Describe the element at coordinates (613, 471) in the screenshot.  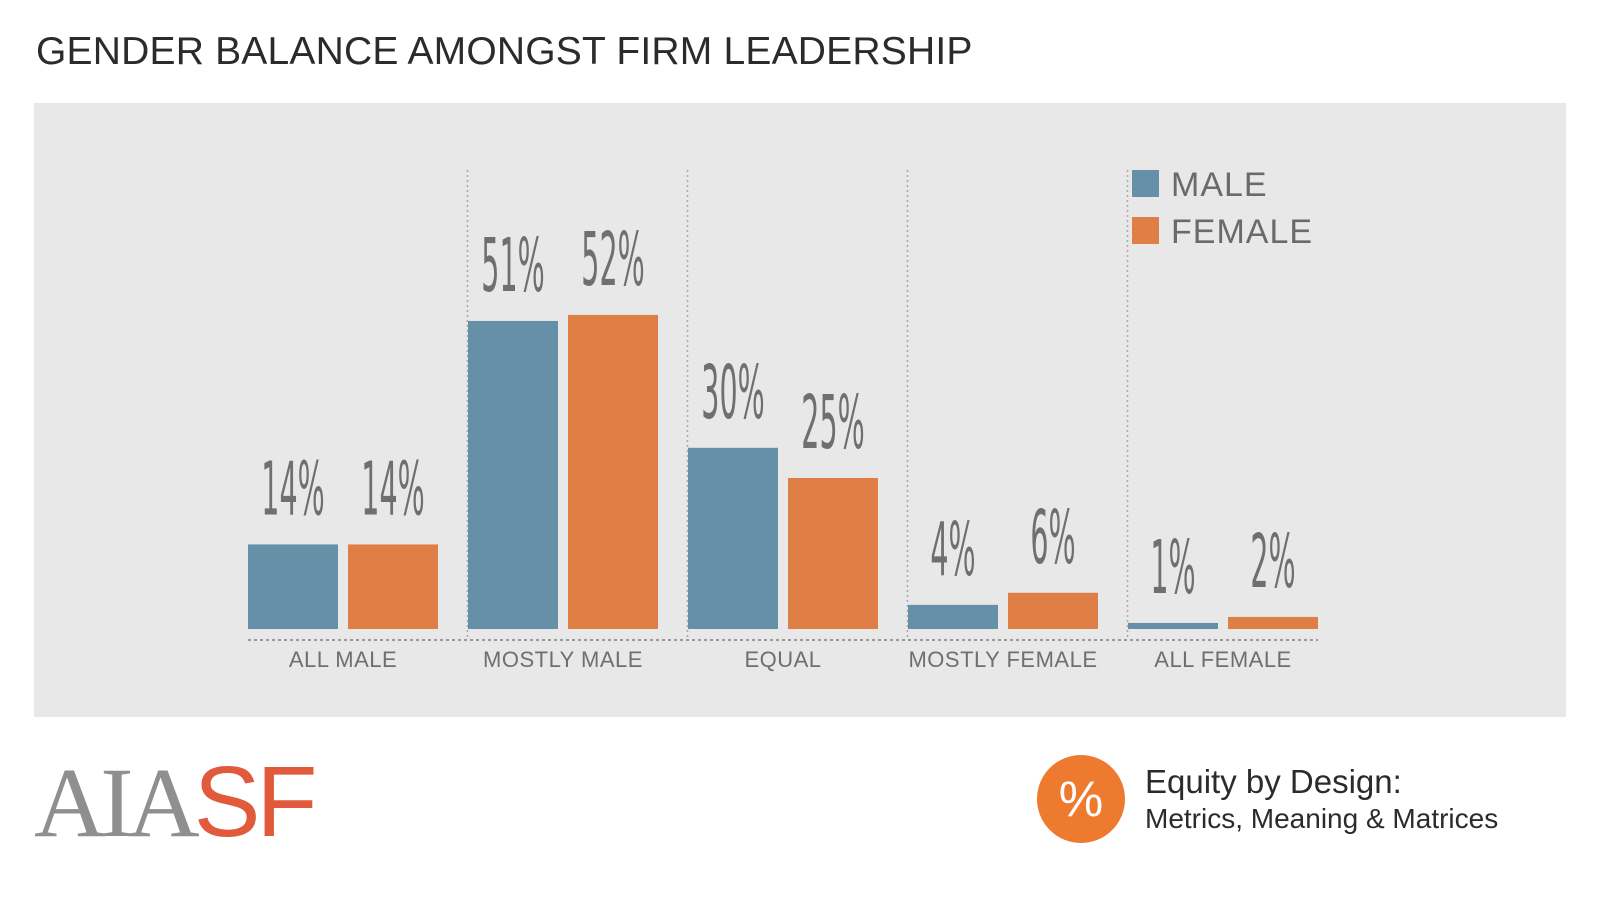
I see `bar-female-mostly-male` at that location.